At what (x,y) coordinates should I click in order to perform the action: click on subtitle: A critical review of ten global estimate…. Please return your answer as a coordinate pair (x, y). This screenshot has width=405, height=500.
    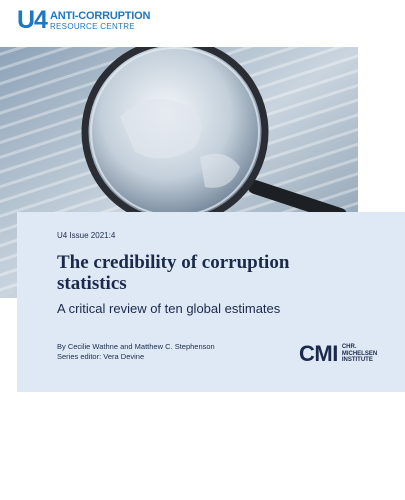
    Looking at the image, I should click on (169, 308).